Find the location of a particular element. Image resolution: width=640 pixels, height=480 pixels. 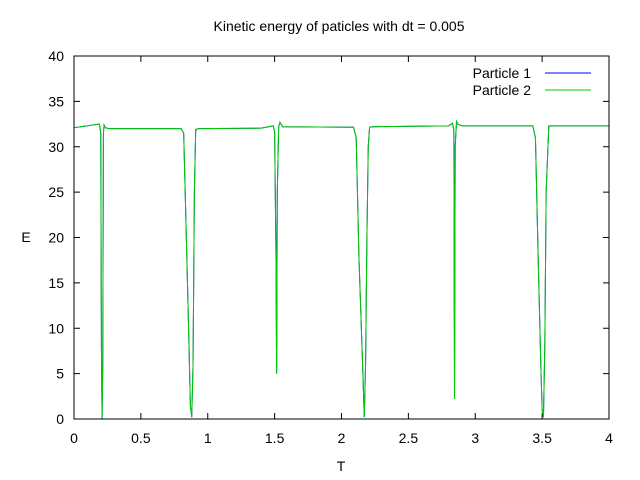

x-tick-label: 4 is located at coordinates (609, 438).